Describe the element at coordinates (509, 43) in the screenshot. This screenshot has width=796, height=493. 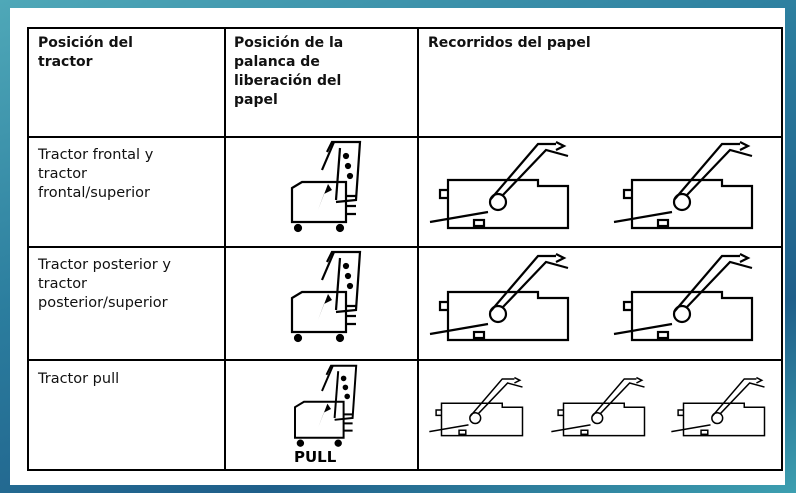
I see `header-cell: Recorridos del papel` at that location.